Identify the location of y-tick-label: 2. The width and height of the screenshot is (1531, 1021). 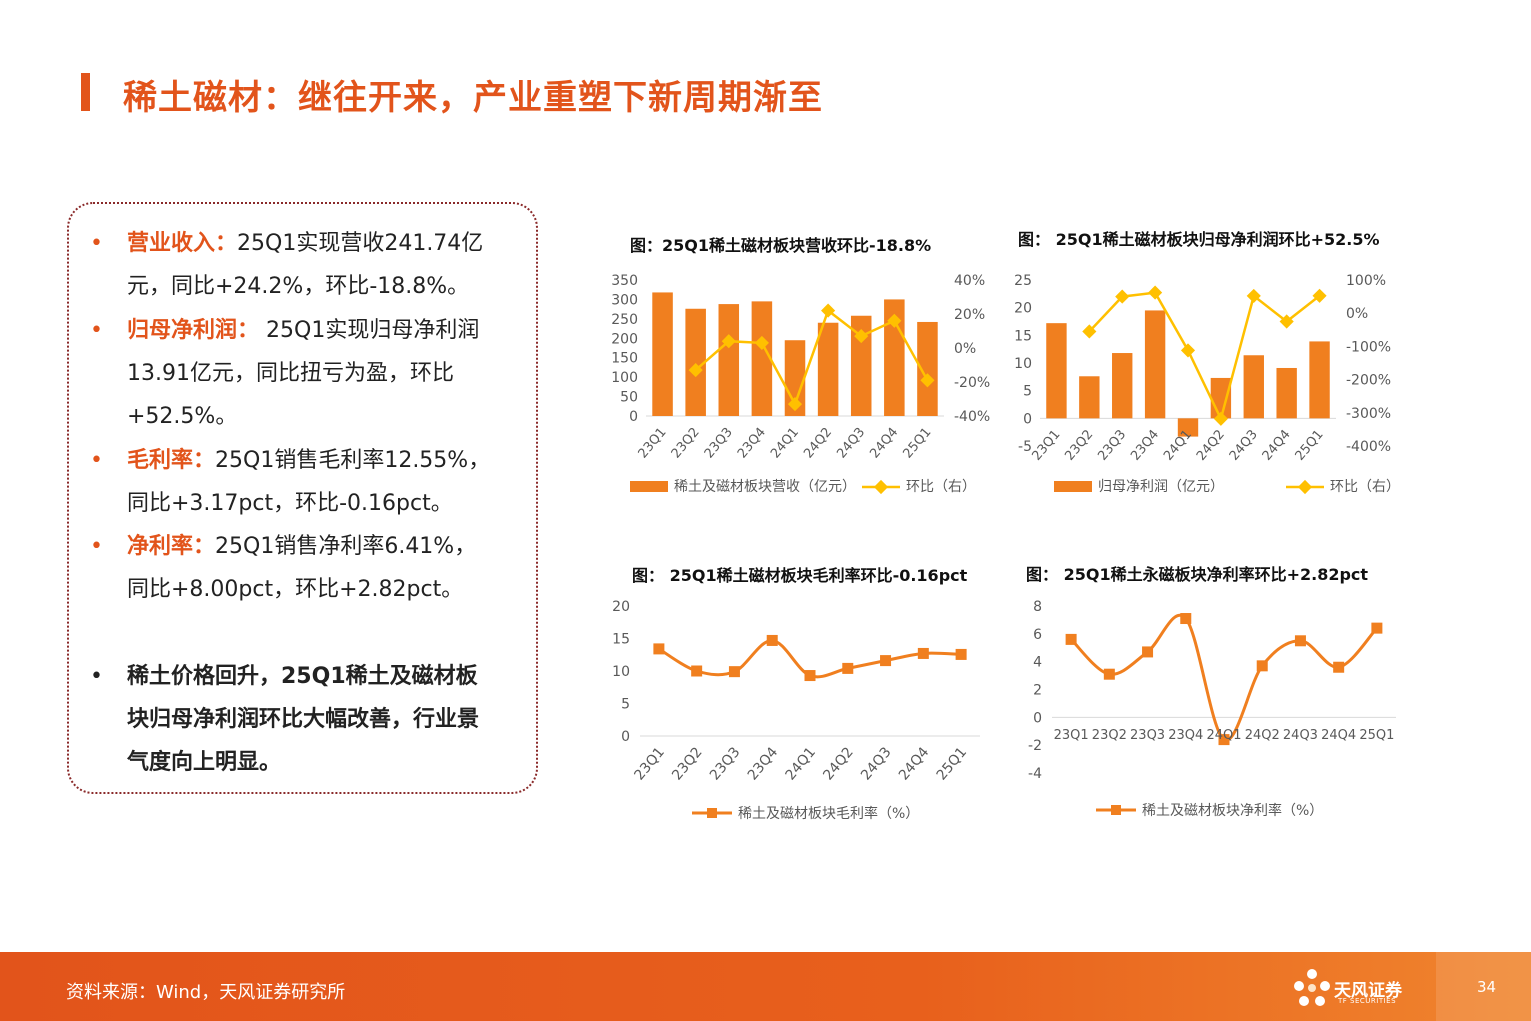
(1037, 691).